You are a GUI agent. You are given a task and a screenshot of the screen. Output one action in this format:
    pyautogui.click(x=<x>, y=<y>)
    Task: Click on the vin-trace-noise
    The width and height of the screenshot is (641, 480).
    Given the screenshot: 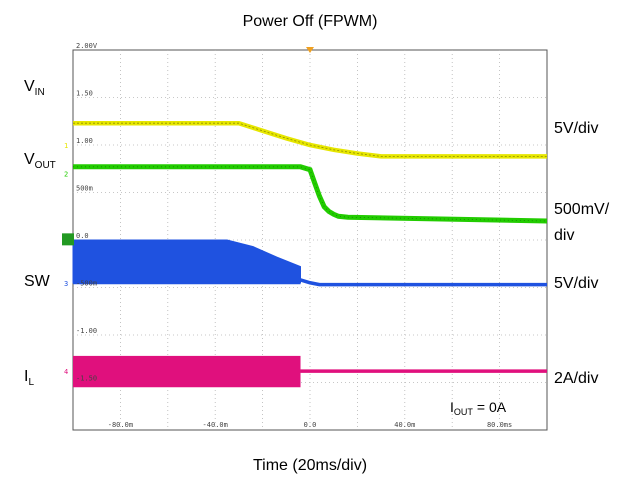 What is the action you would take?
    pyautogui.click(x=310, y=139)
    